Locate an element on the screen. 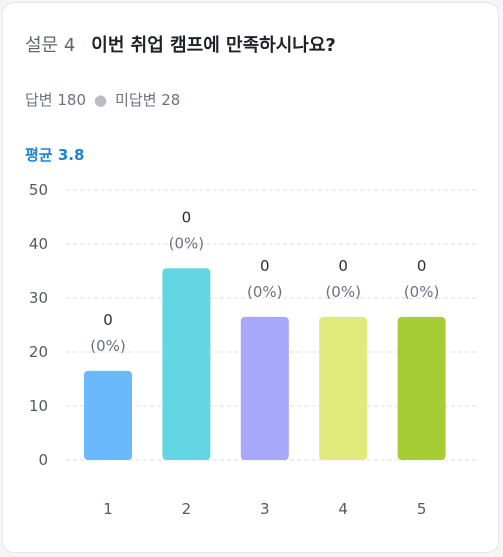  y-tick-label: 10 is located at coordinates (38, 406).